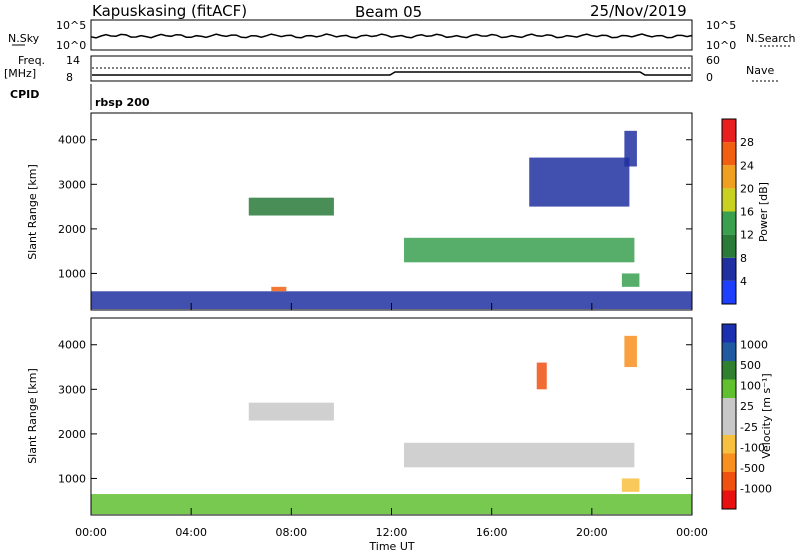 The image size is (800, 554). Describe the element at coordinates (492, 532) in the screenshot. I see `x-tick-label: 16:00` at that location.